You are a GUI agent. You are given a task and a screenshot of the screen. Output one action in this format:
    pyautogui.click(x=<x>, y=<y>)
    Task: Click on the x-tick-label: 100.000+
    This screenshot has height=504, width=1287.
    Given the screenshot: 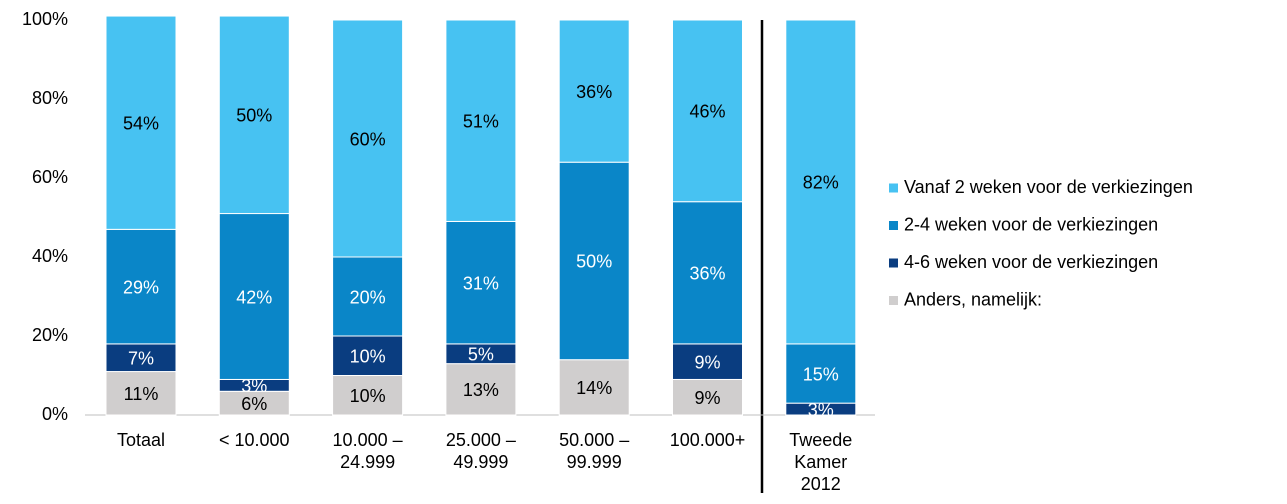 What is the action you would take?
    pyautogui.click(x=708, y=440)
    